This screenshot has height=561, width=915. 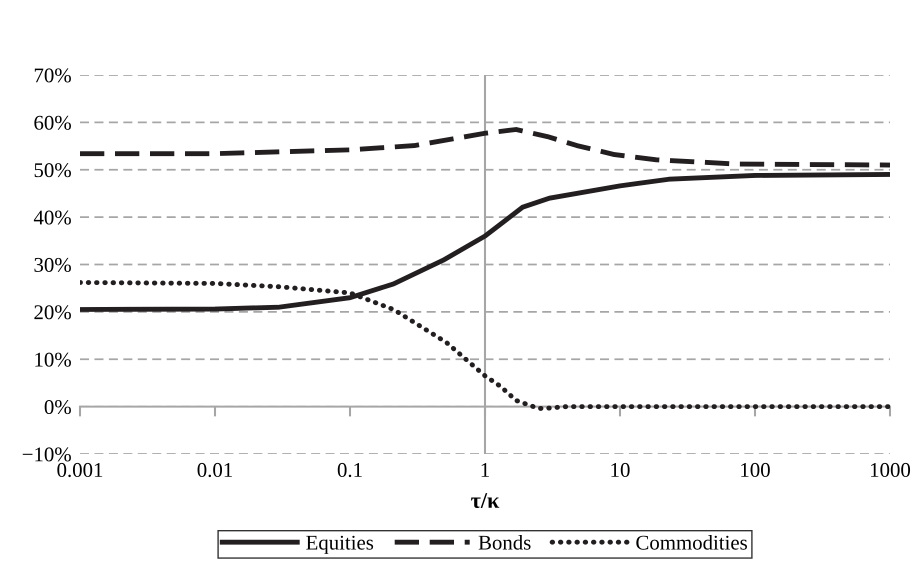 I want to click on y-tick-label: −10%, so click(x=46, y=454).